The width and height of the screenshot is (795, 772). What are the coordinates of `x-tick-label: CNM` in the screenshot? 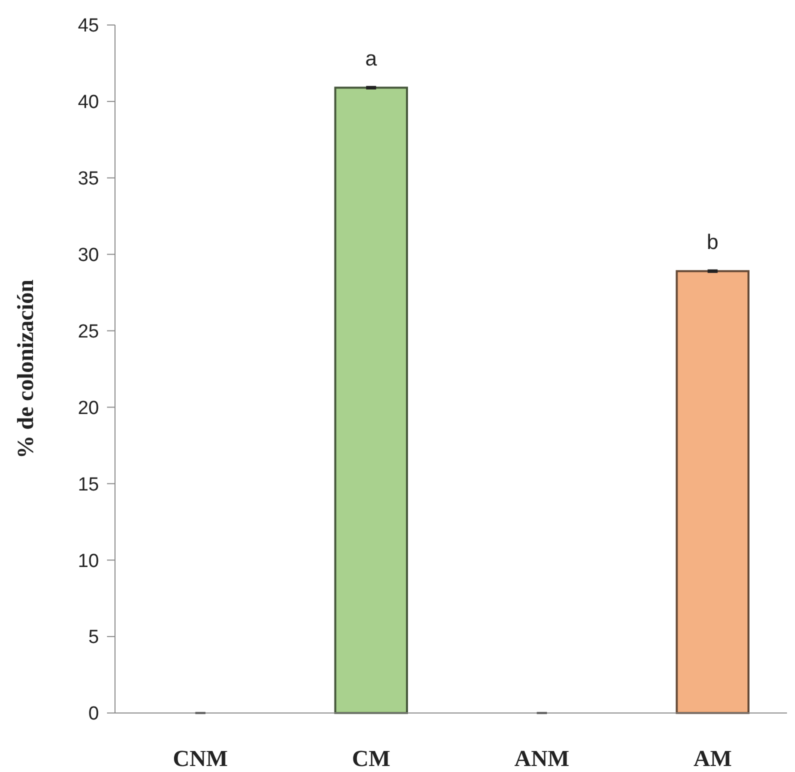 It's located at (200, 758).